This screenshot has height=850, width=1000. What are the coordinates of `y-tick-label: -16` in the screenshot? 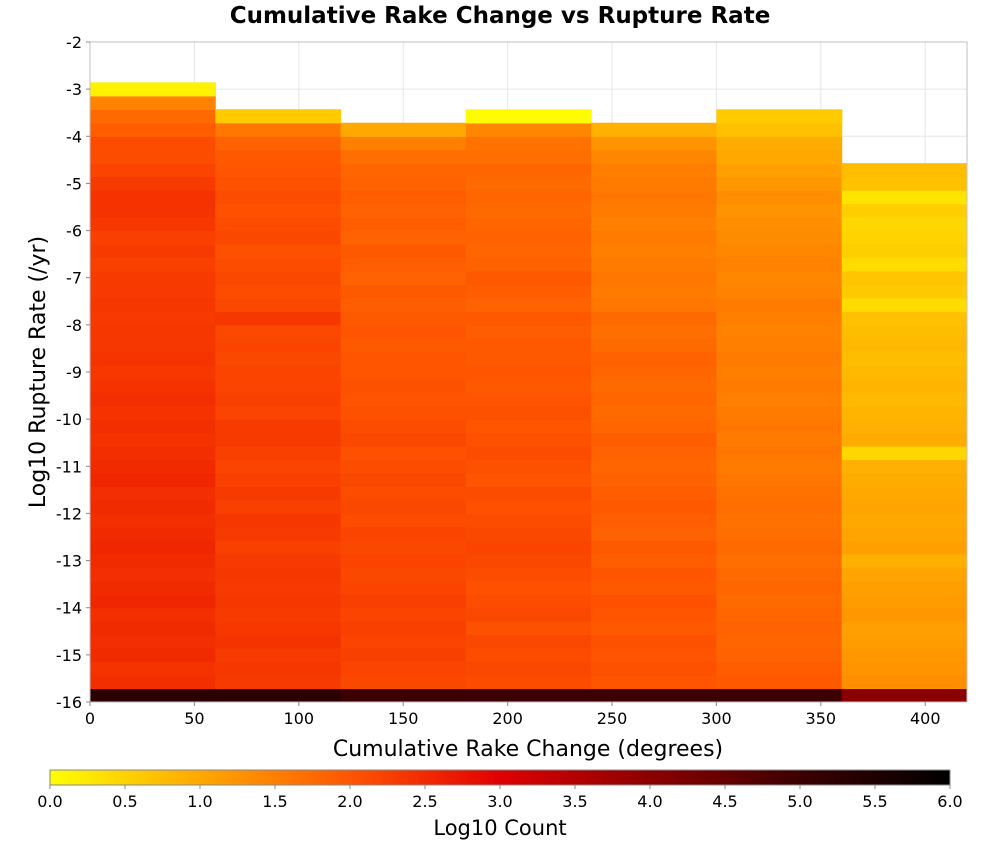 It's located at (69, 702).